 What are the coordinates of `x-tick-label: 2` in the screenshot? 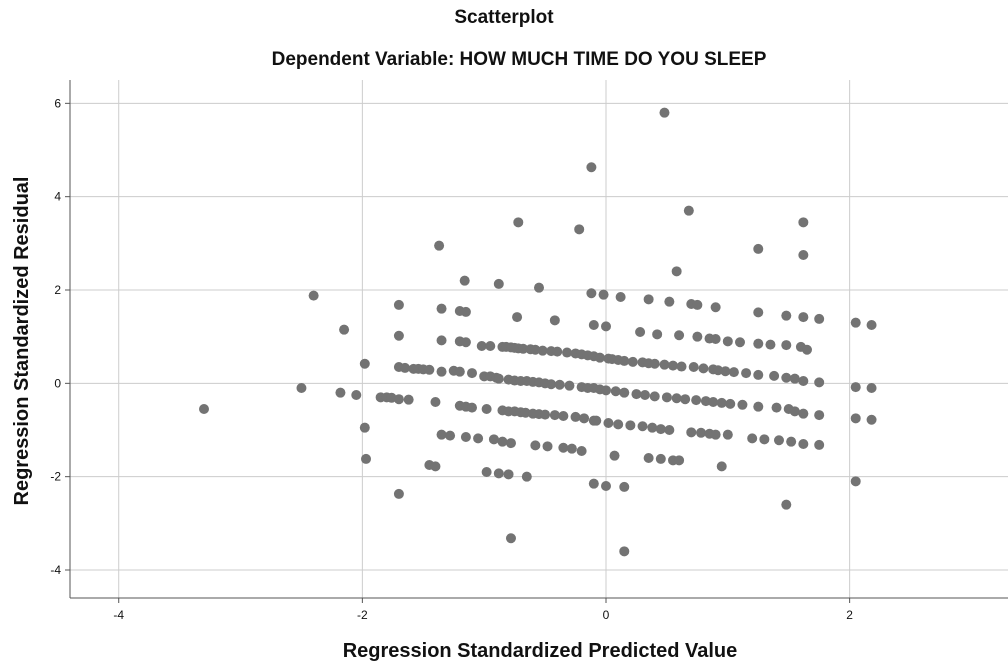 It's located at (849, 615).